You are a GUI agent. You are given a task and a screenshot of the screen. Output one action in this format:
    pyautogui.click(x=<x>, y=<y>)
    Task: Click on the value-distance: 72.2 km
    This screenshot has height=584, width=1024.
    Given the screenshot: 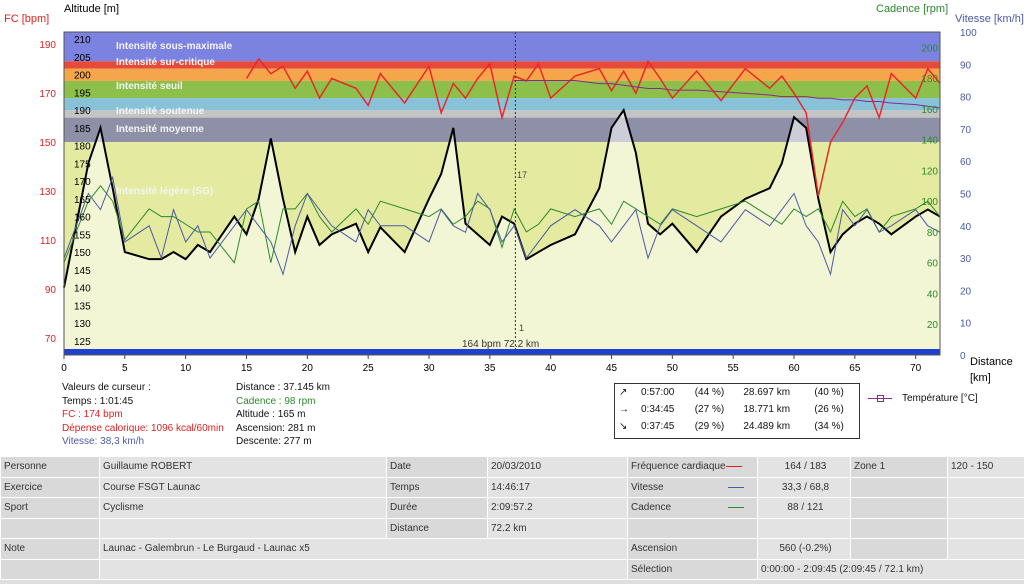 What is the action you would take?
    pyautogui.click(x=557, y=528)
    